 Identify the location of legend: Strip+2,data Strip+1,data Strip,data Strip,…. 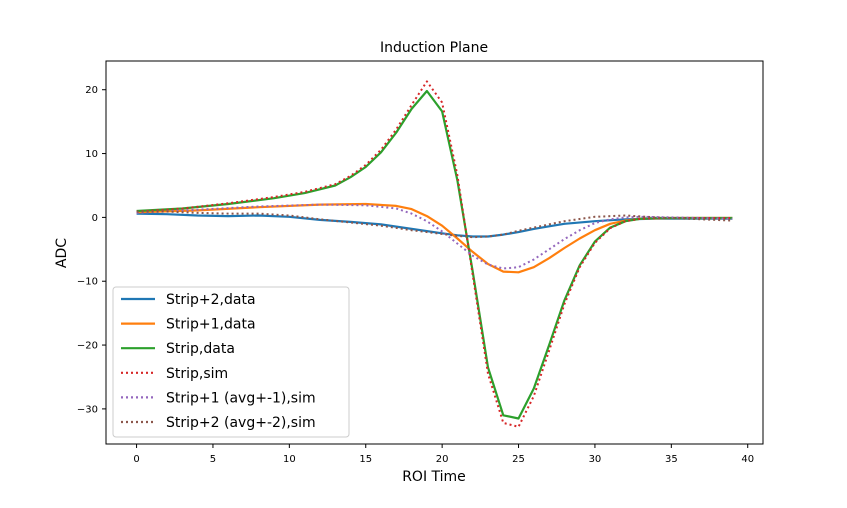
(231, 362).